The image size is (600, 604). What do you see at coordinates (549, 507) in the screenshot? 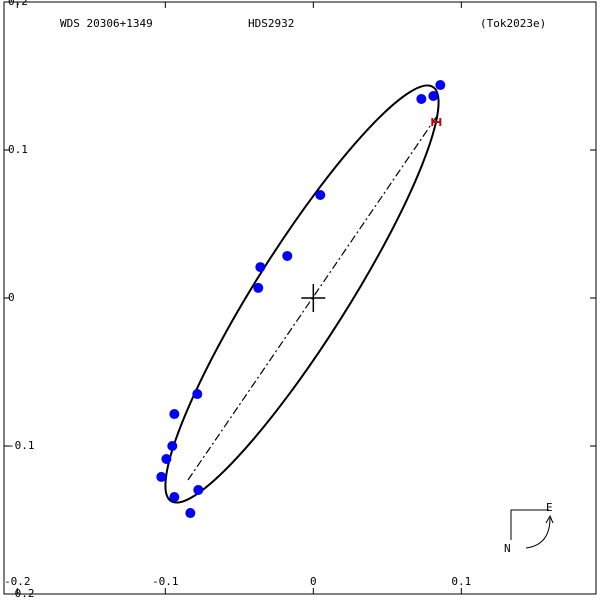
I see `compass-east: E` at bounding box center [549, 507].